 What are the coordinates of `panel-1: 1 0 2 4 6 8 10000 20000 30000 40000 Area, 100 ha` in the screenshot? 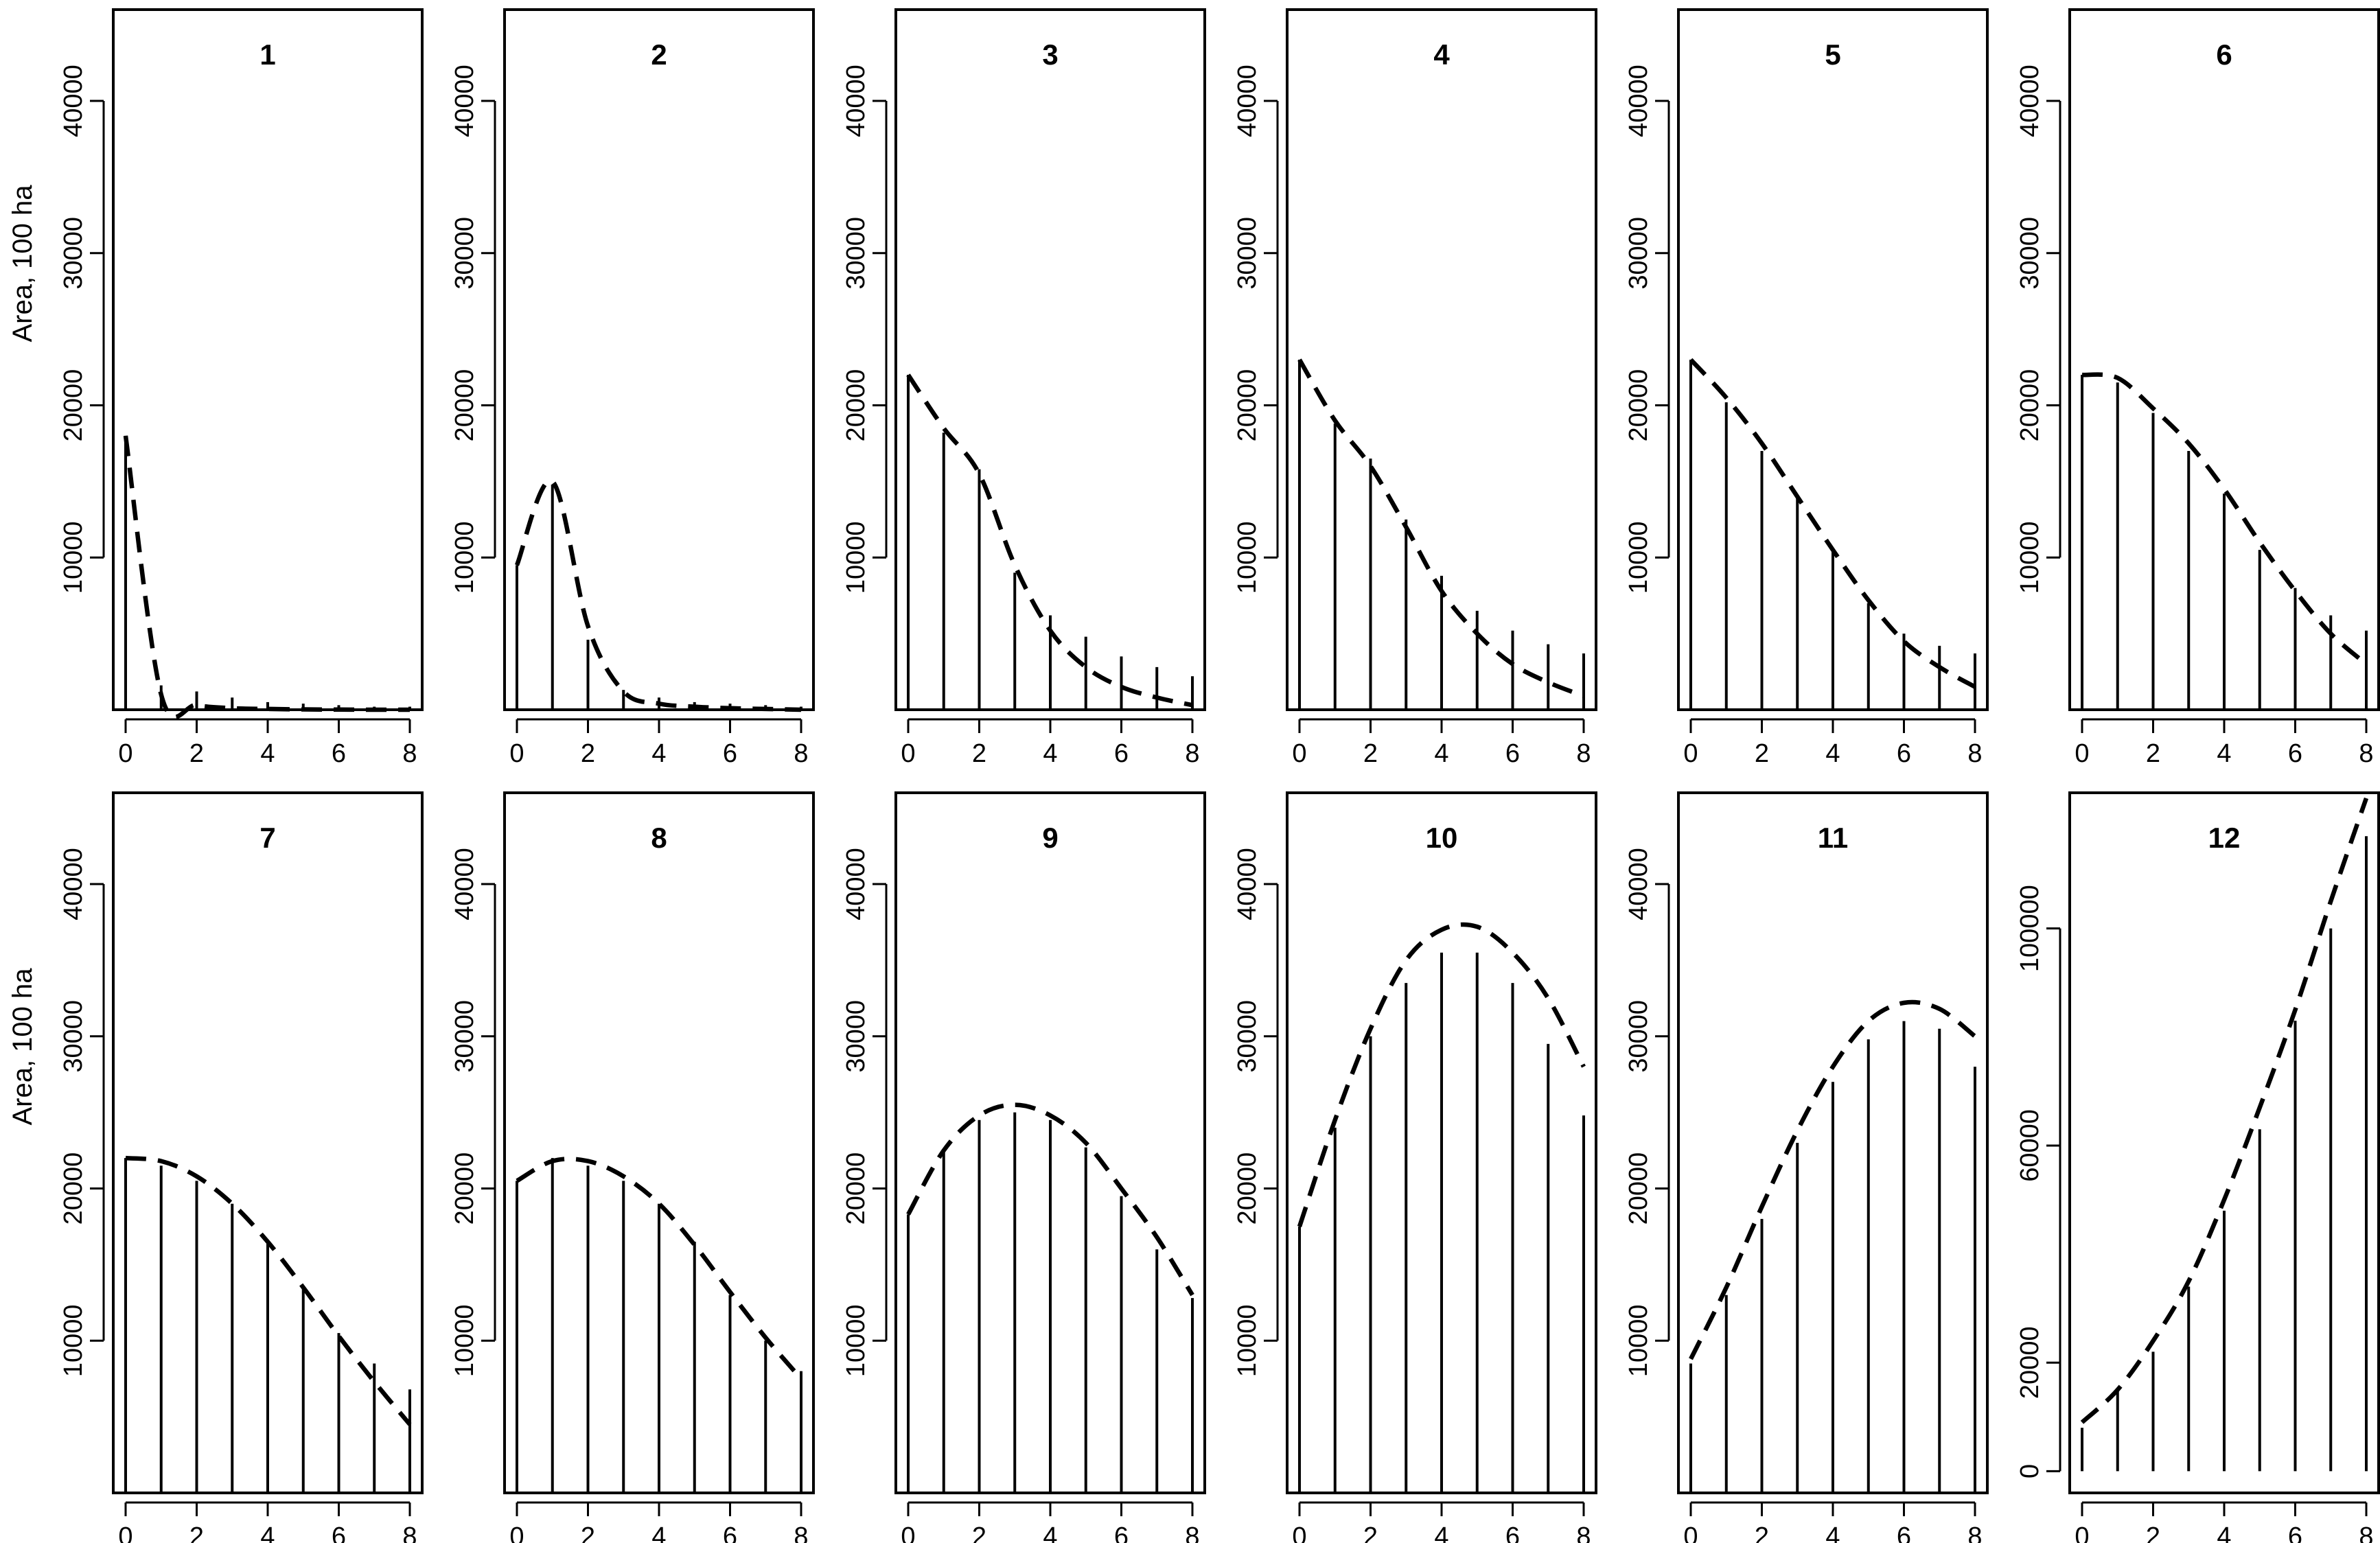 It's located at (216, 388).